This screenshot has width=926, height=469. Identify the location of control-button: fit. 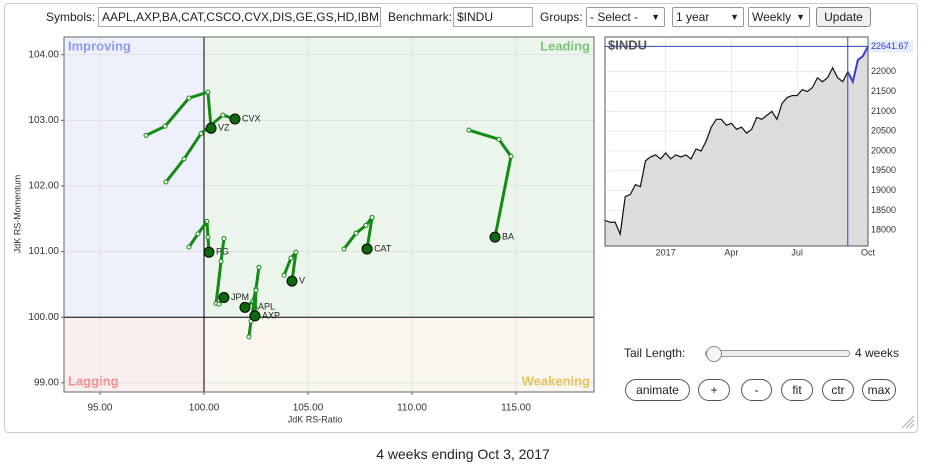
(797, 390).